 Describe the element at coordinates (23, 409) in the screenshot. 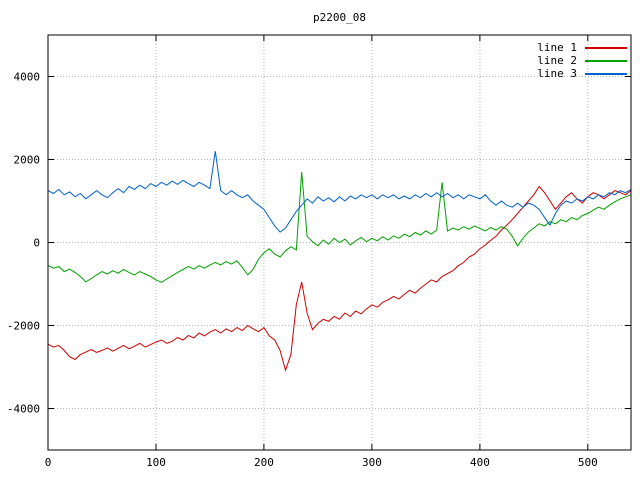

I see `svg-text: -4000` at that location.